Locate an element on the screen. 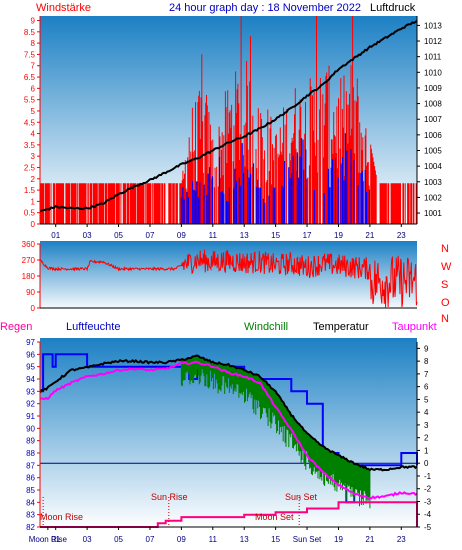 This screenshot has height=550, width=462. humidity-tick-label: 87 is located at coordinates (30, 465).